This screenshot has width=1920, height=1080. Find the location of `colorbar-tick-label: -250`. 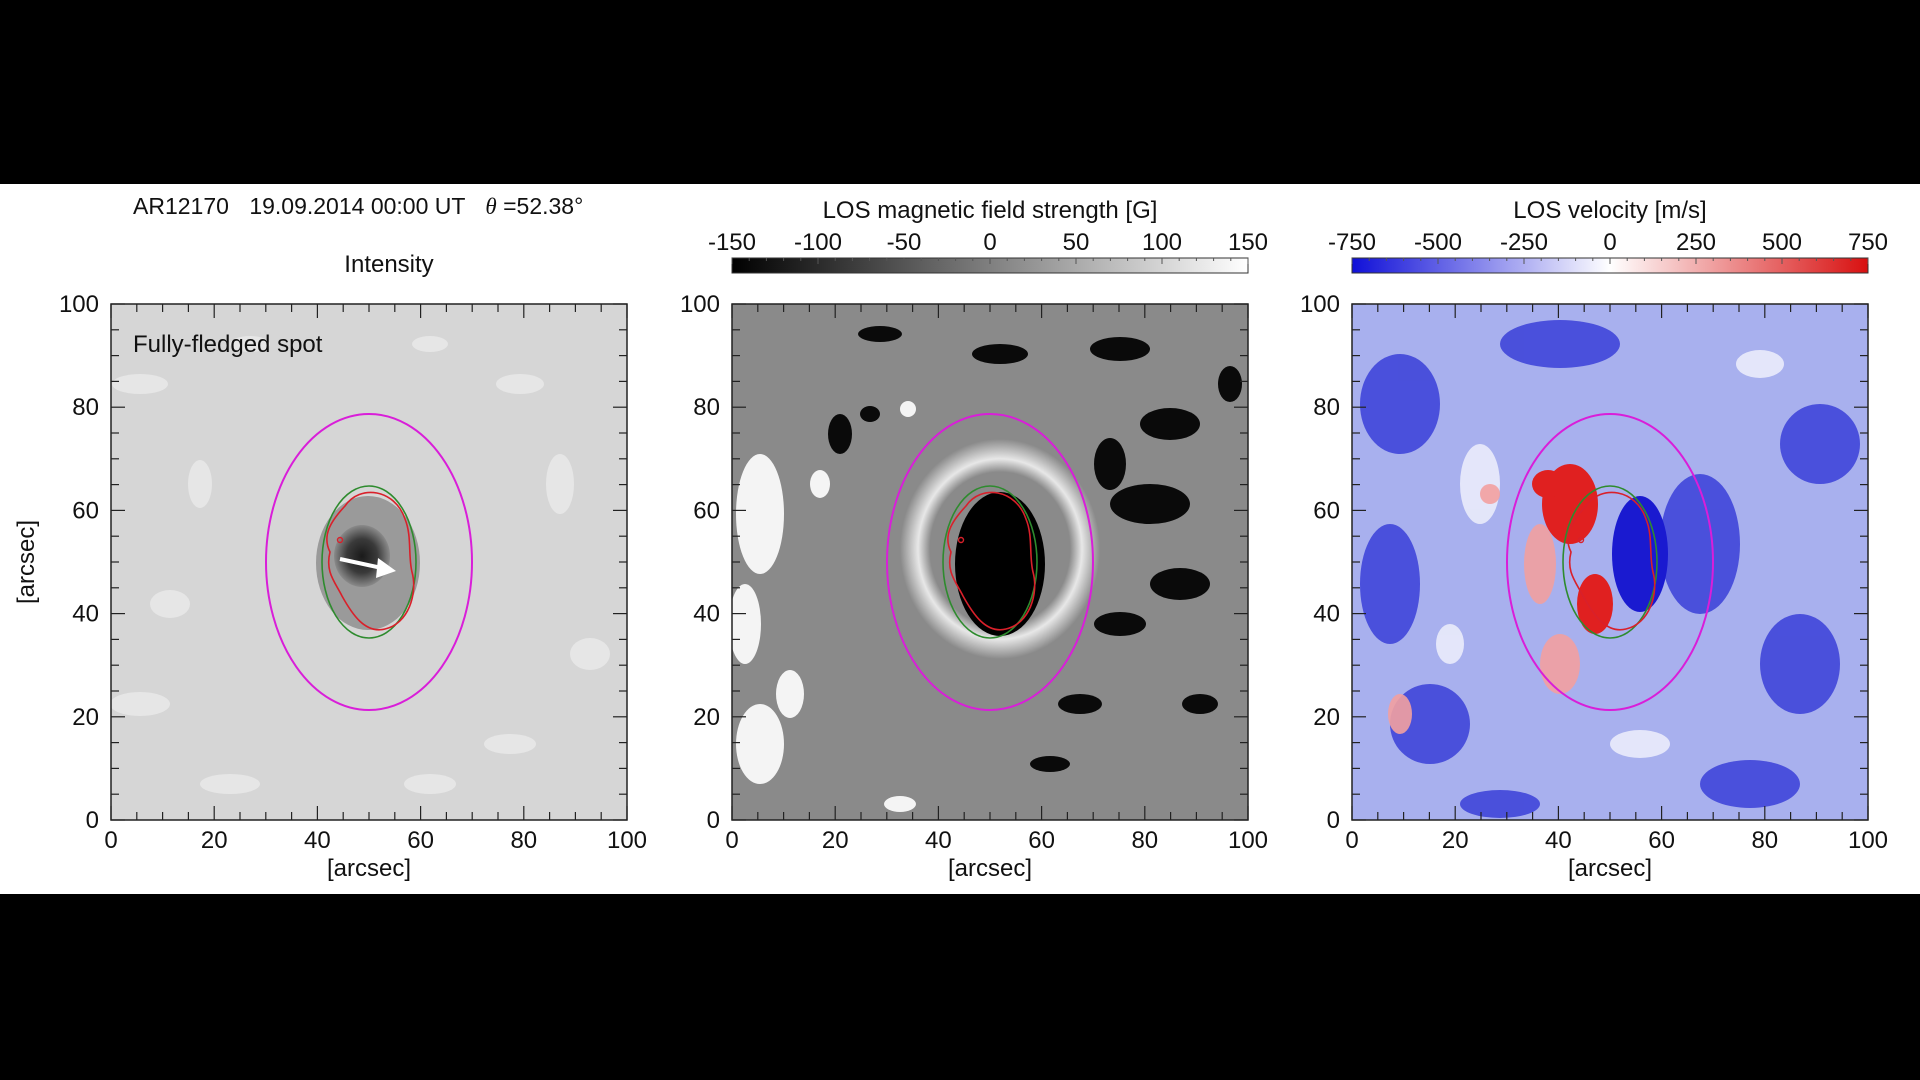

colorbar-tick-label: -250 is located at coordinates (1524, 242).